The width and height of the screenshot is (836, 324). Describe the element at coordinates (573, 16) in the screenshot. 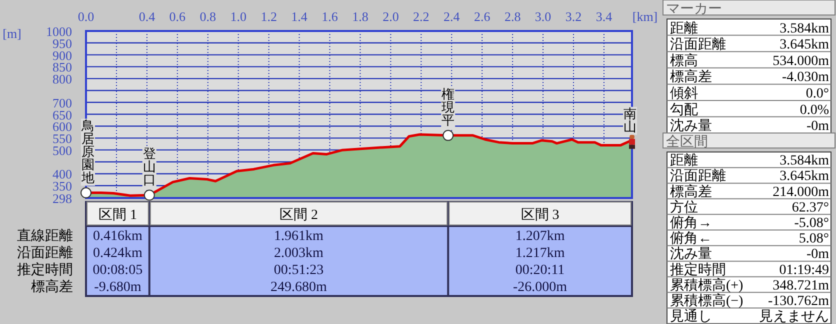

I see `x-tick-label: 3.2` at that location.